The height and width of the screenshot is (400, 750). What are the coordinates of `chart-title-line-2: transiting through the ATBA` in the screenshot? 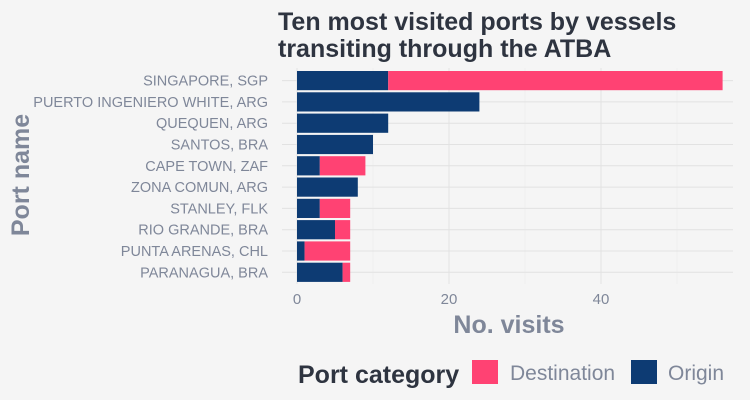 It's located at (444, 49).